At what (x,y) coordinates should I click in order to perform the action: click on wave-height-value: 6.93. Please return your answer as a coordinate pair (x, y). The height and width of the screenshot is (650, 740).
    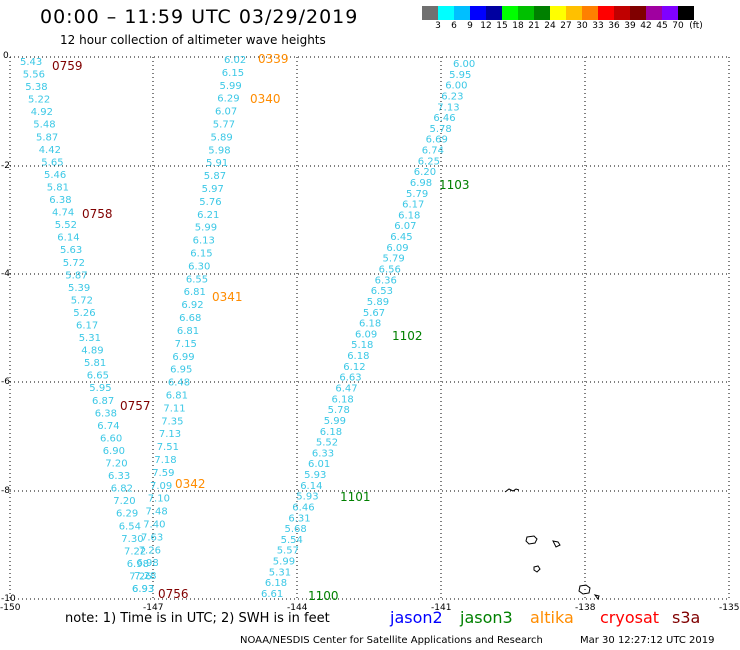
    Looking at the image, I should click on (143, 589).